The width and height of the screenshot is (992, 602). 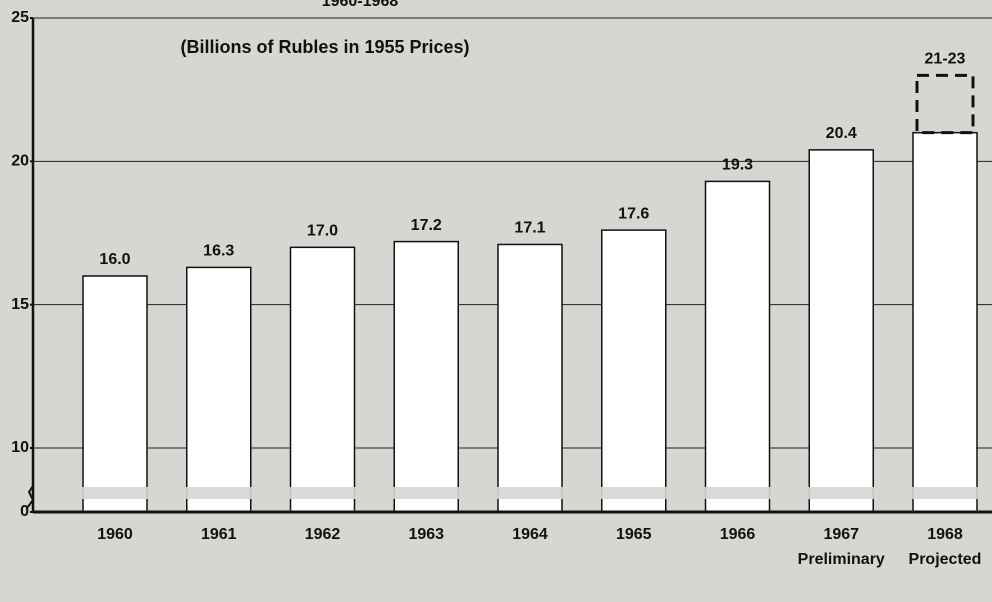 I want to click on y-tick-label: 15, so click(x=20, y=304).